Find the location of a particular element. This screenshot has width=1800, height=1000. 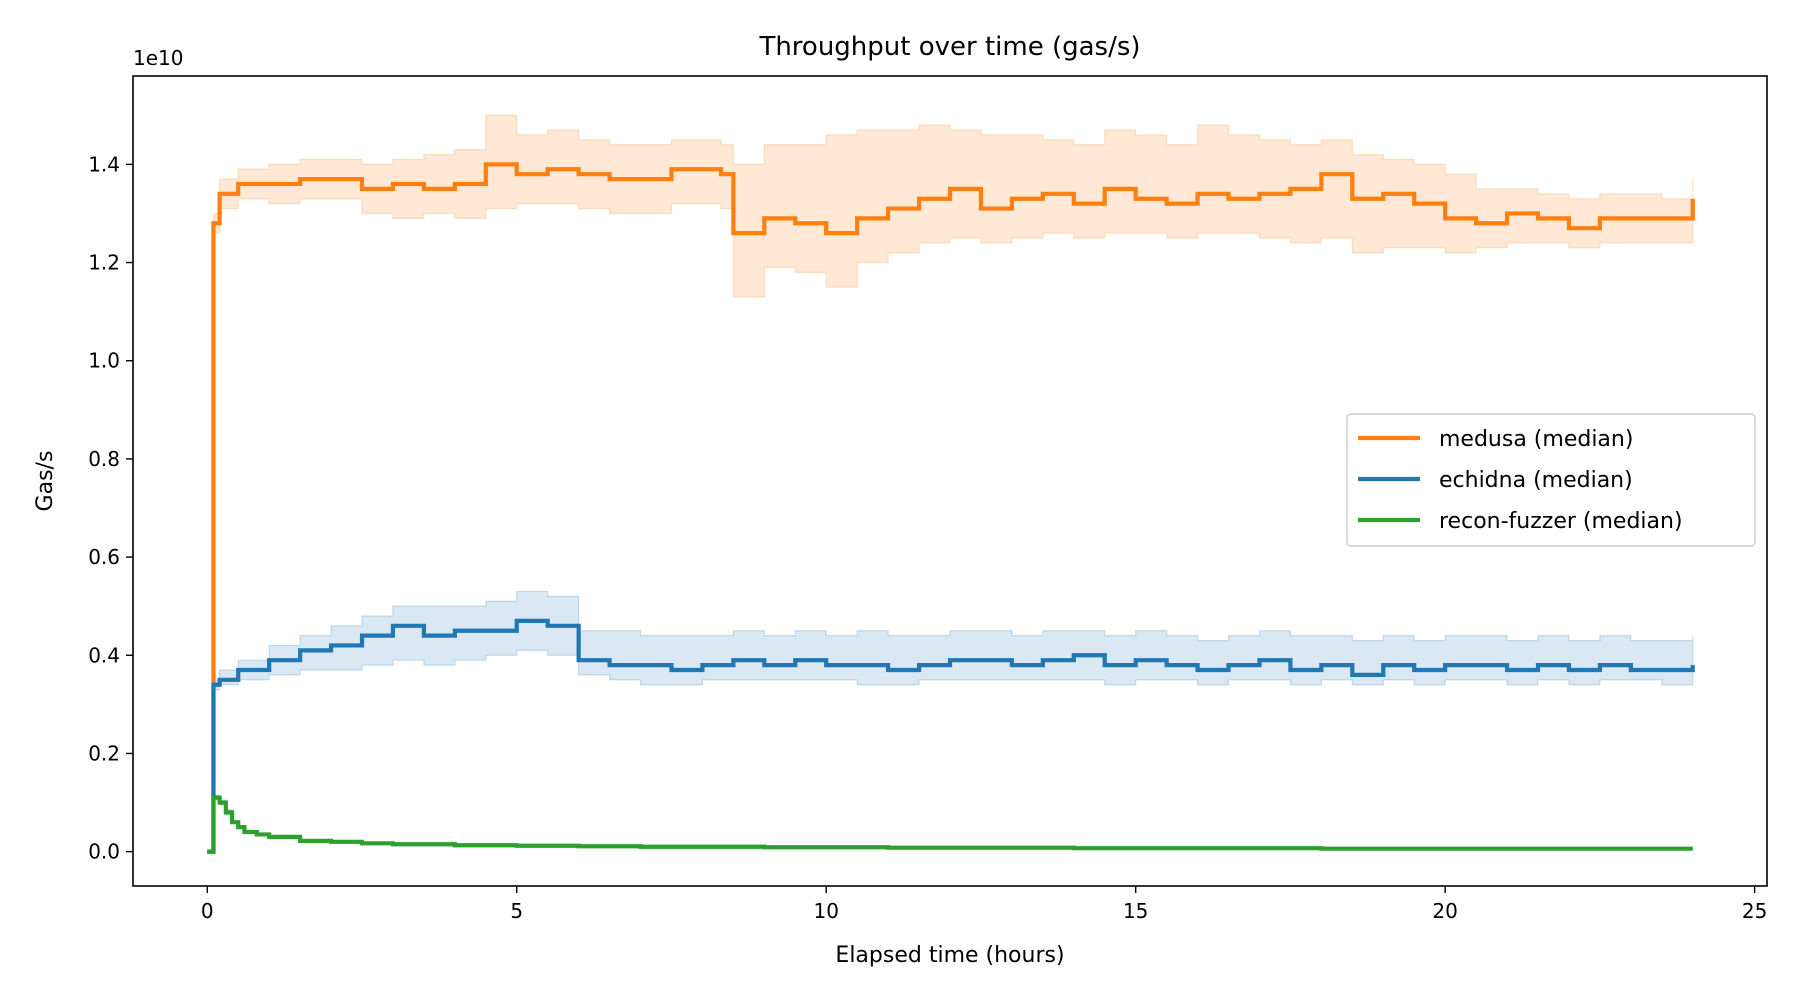

legend-box is located at coordinates (1551, 480).